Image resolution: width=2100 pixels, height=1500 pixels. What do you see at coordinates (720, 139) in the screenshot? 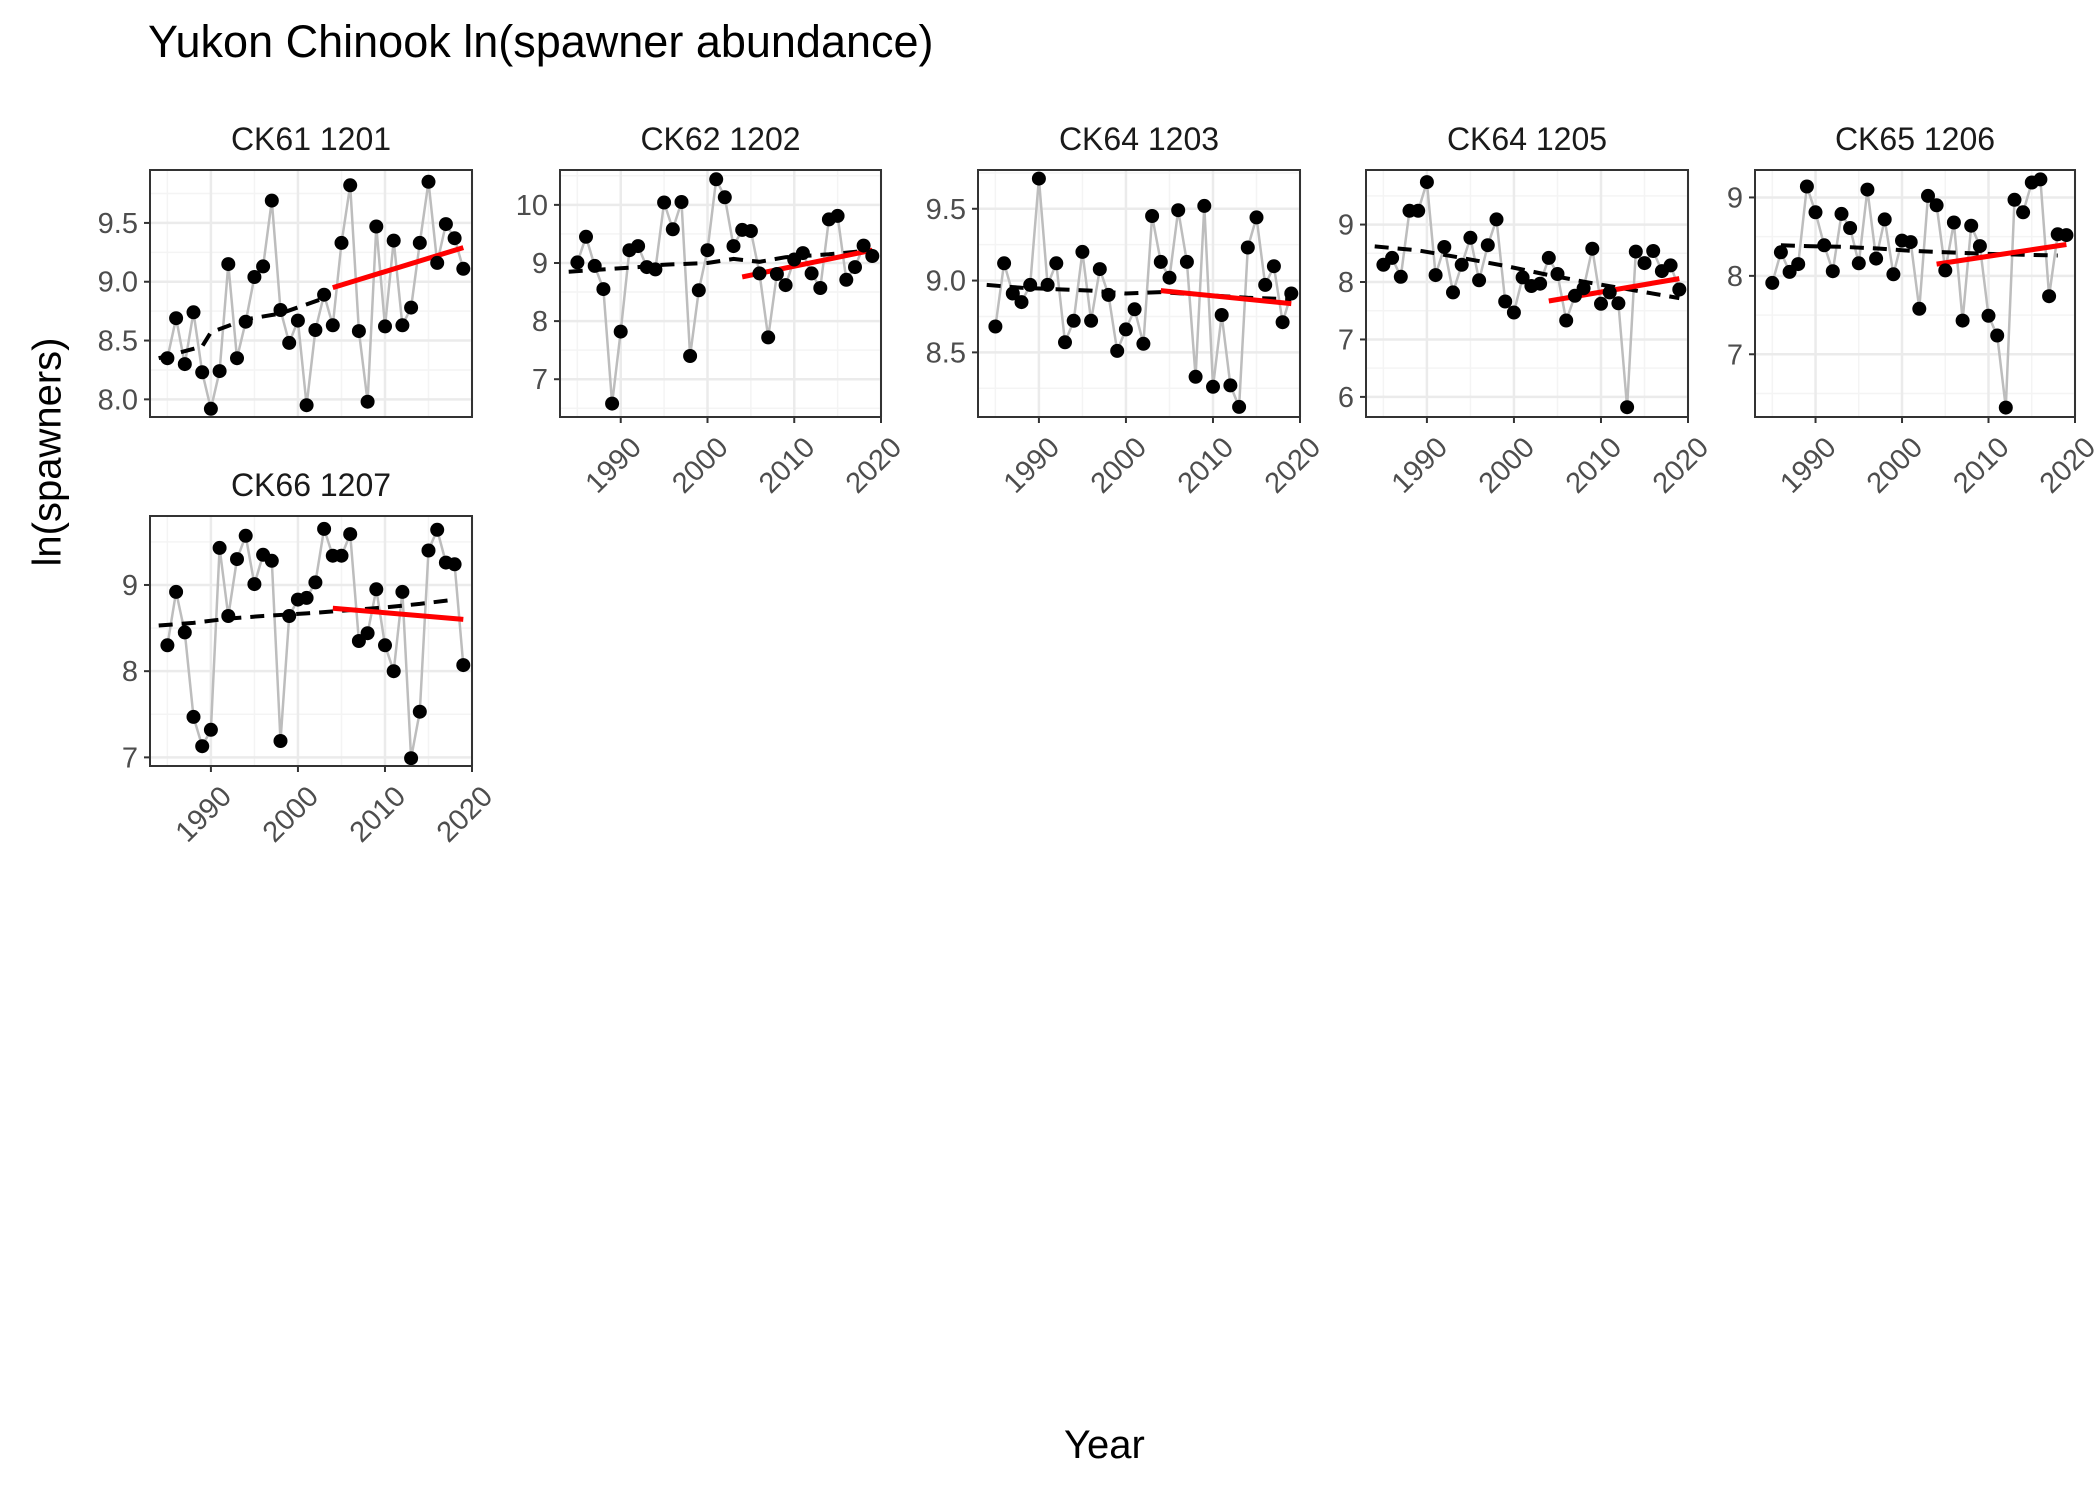
I see `panel-strip-label: CK62 1202` at bounding box center [720, 139].